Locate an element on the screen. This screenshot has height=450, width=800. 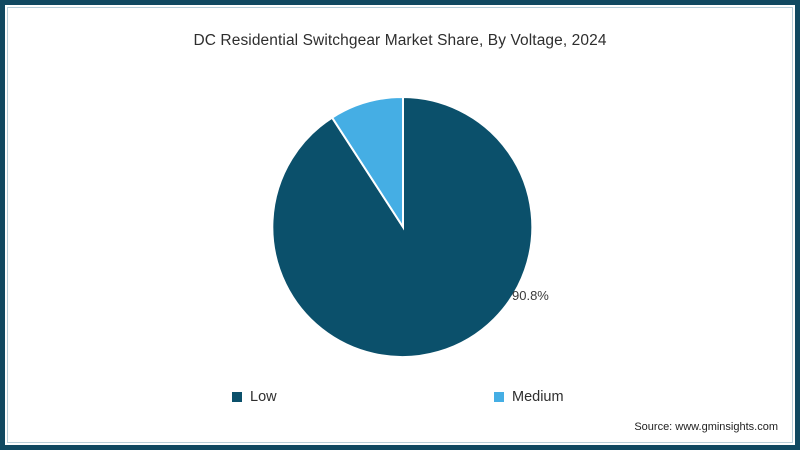
pie-slice-medium is located at coordinates (367, 163).